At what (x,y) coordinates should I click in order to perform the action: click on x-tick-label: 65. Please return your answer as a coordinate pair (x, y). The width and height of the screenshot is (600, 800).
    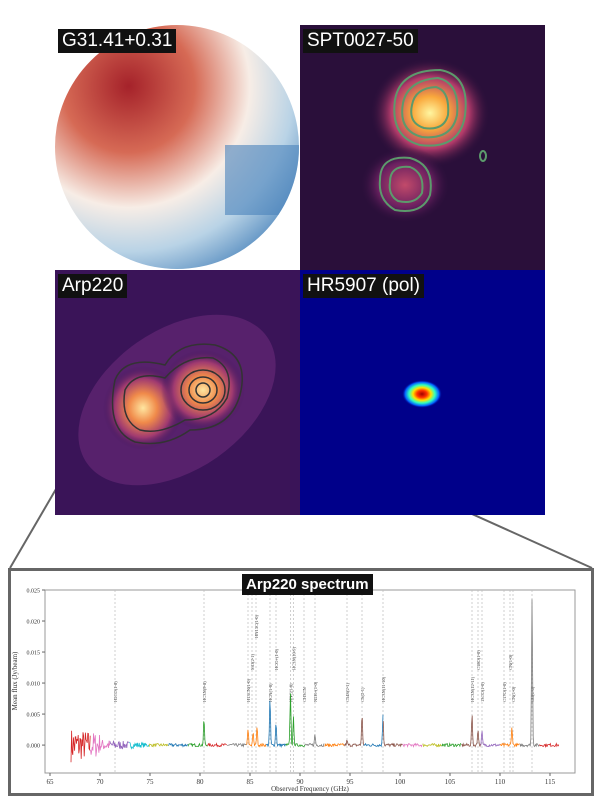
    Looking at the image, I should click on (51, 782).